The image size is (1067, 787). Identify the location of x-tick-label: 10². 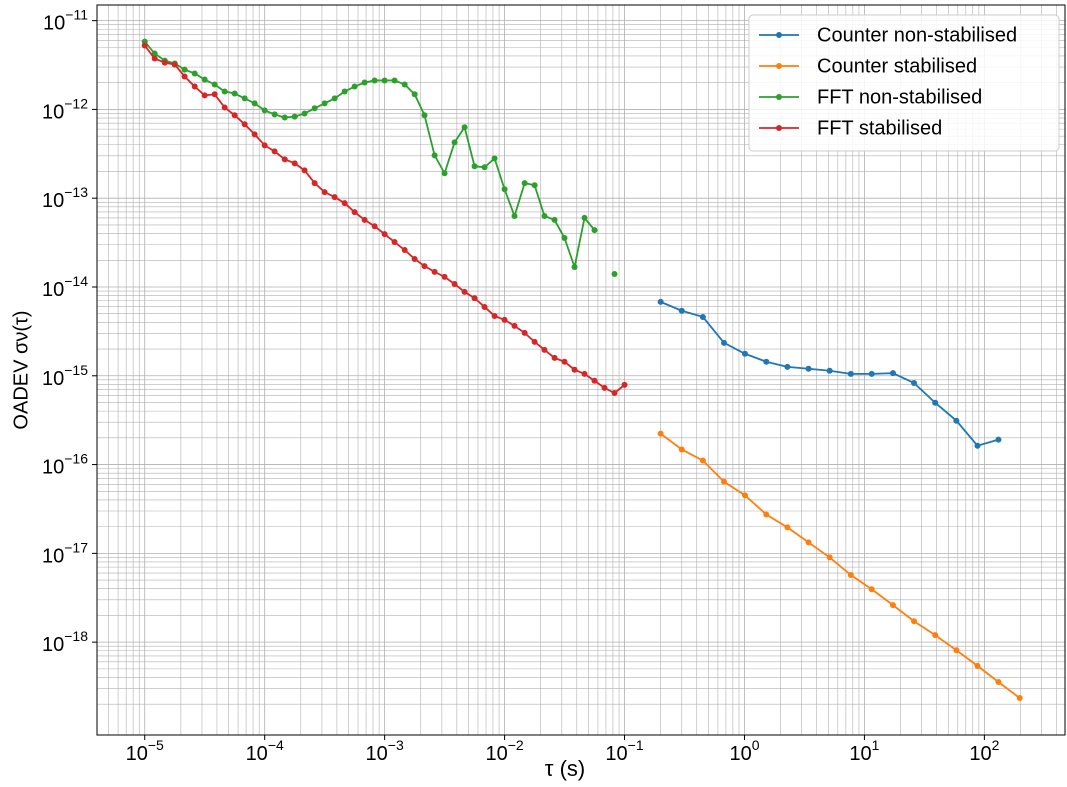
(984, 751).